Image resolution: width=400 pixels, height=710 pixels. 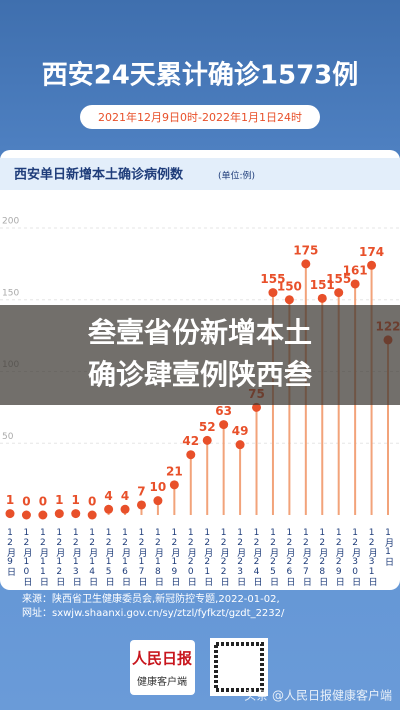 What do you see at coordinates (200, 75) in the screenshot?
I see `page-title: 西安24天累计确诊1573例` at bounding box center [200, 75].